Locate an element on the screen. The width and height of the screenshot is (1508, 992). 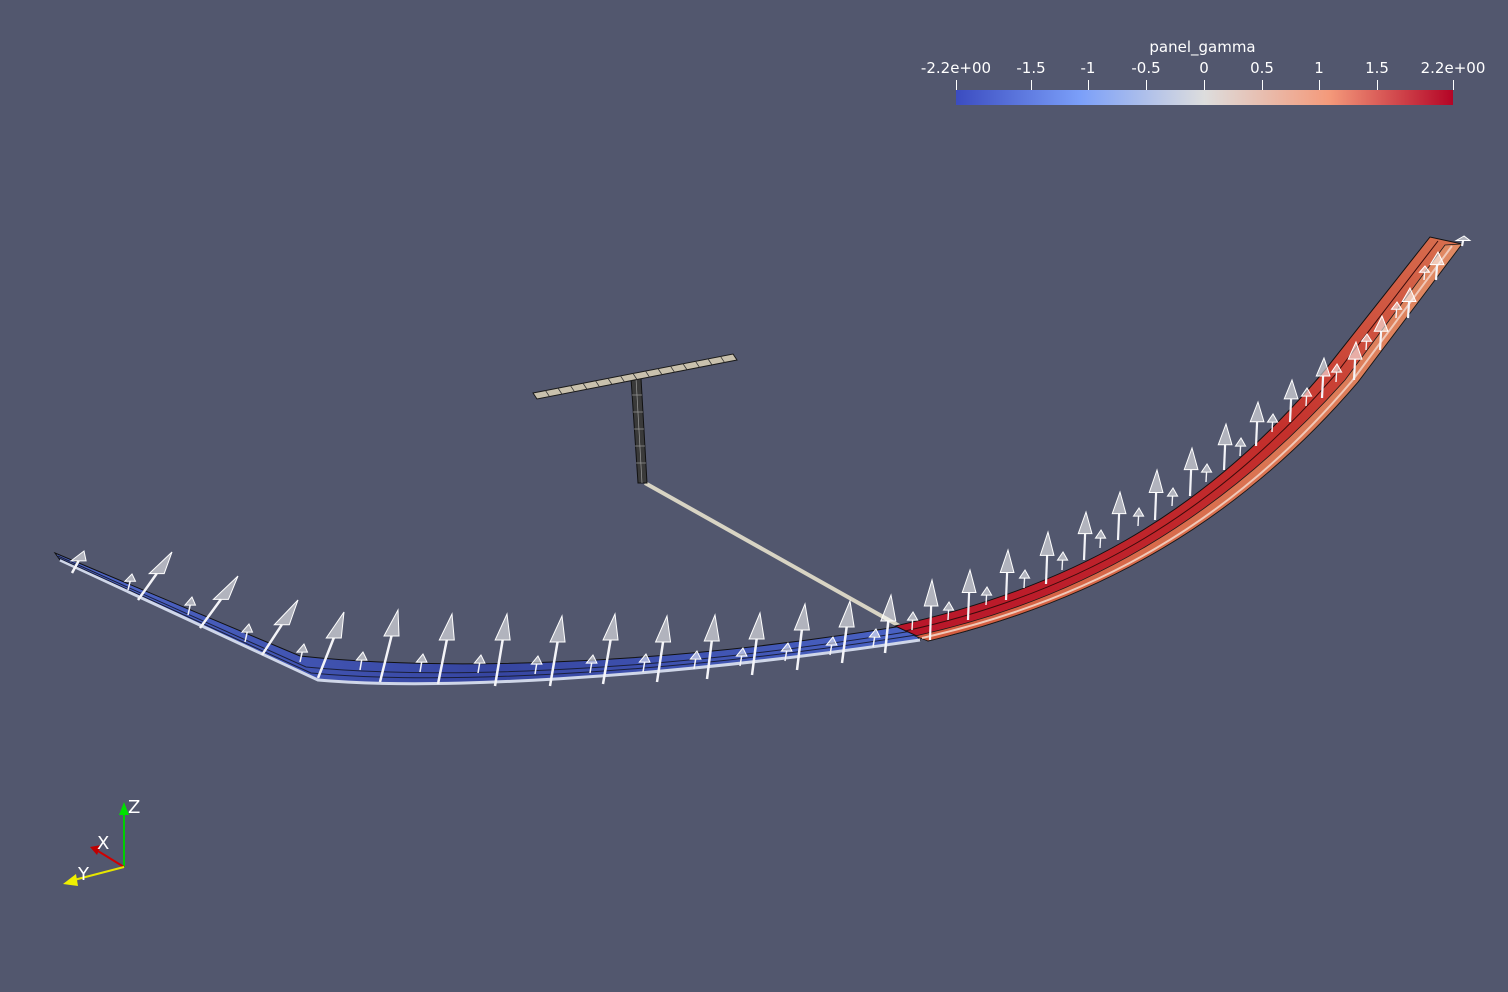
left-wing is located at coordinates (487, 618).